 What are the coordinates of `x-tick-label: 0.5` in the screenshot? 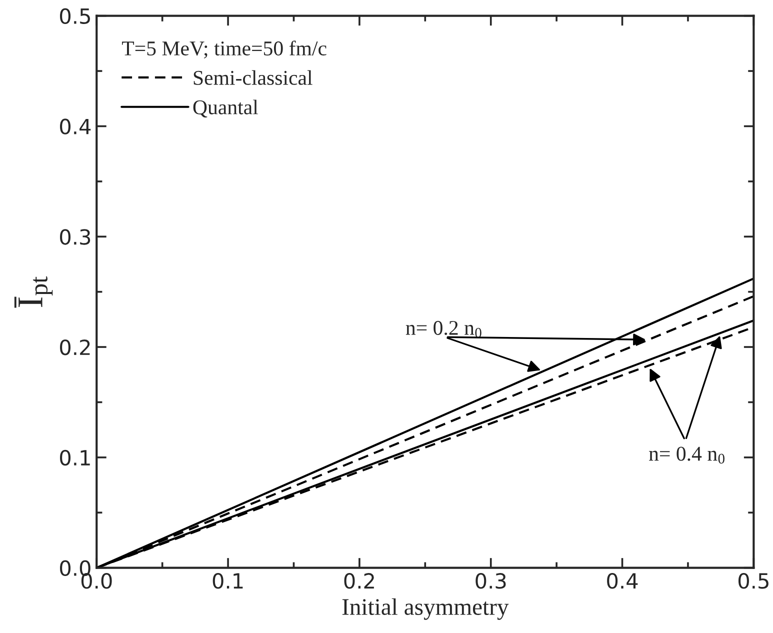 It's located at (753, 581).